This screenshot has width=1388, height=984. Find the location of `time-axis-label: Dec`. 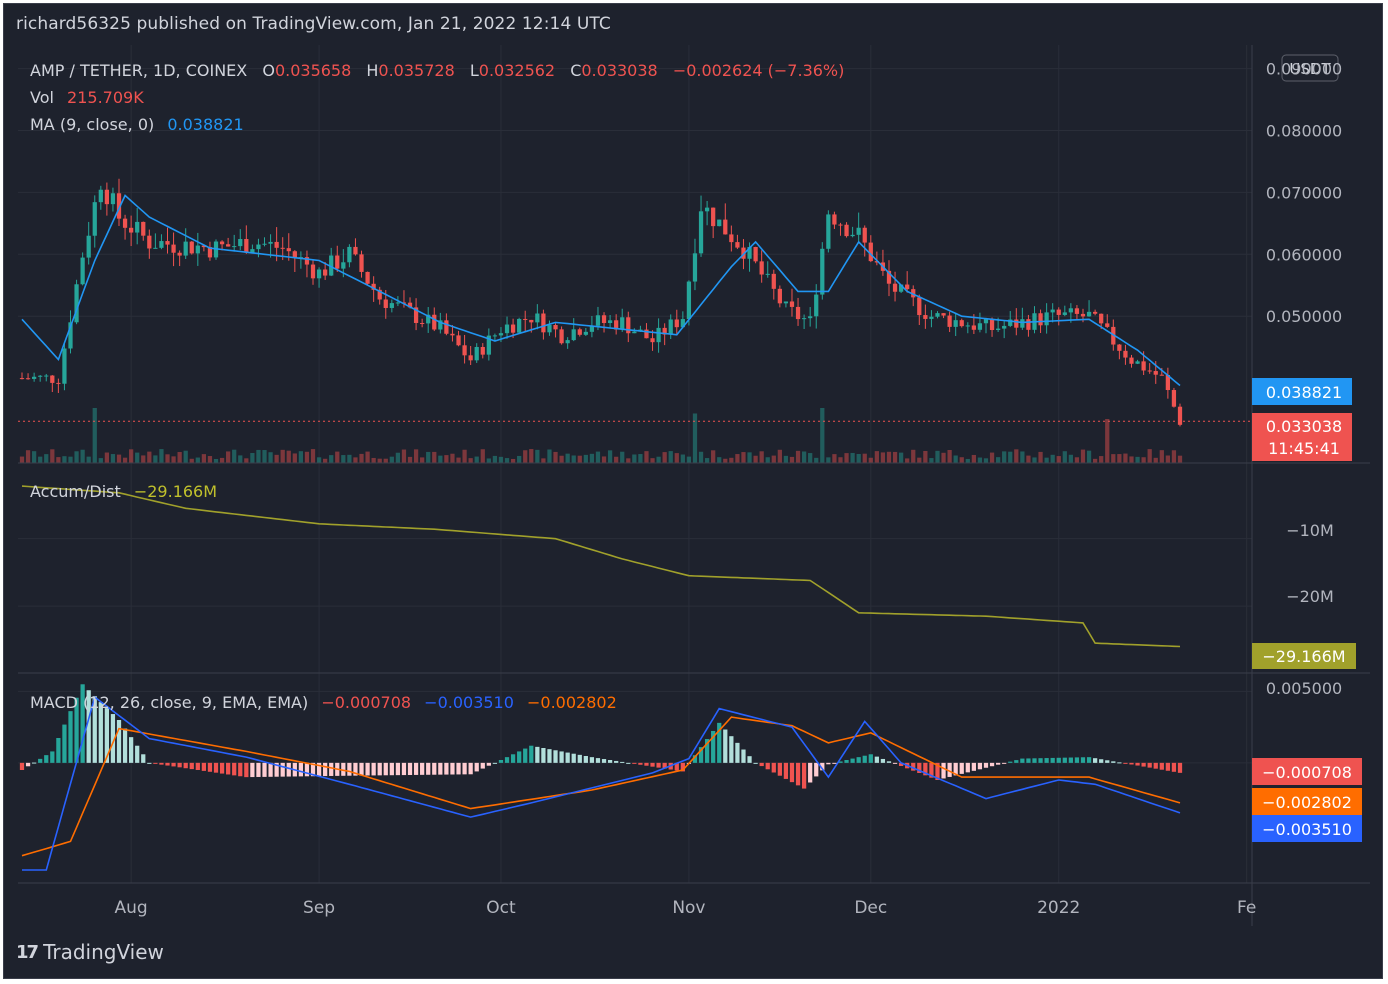

time-axis-label: Dec is located at coordinates (870, 908).